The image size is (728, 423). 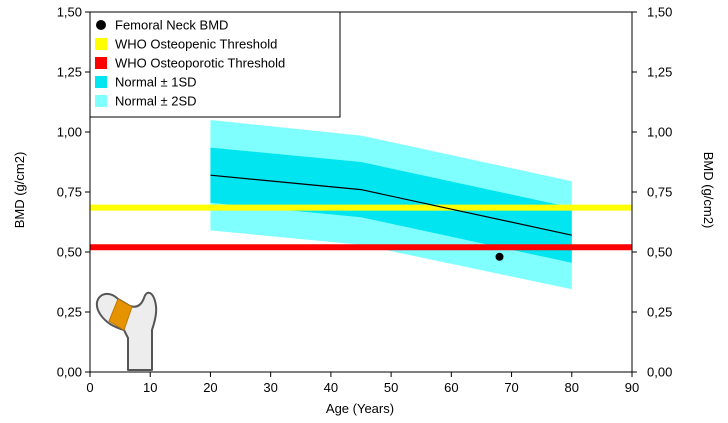 What do you see at coordinates (632, 387) in the screenshot?
I see `x-tick-label: 90` at bounding box center [632, 387].